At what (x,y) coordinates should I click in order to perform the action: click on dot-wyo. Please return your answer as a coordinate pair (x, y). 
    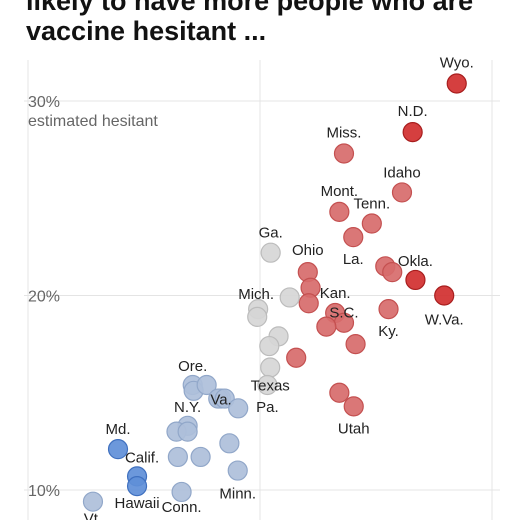
    Looking at the image, I should click on (456, 83).